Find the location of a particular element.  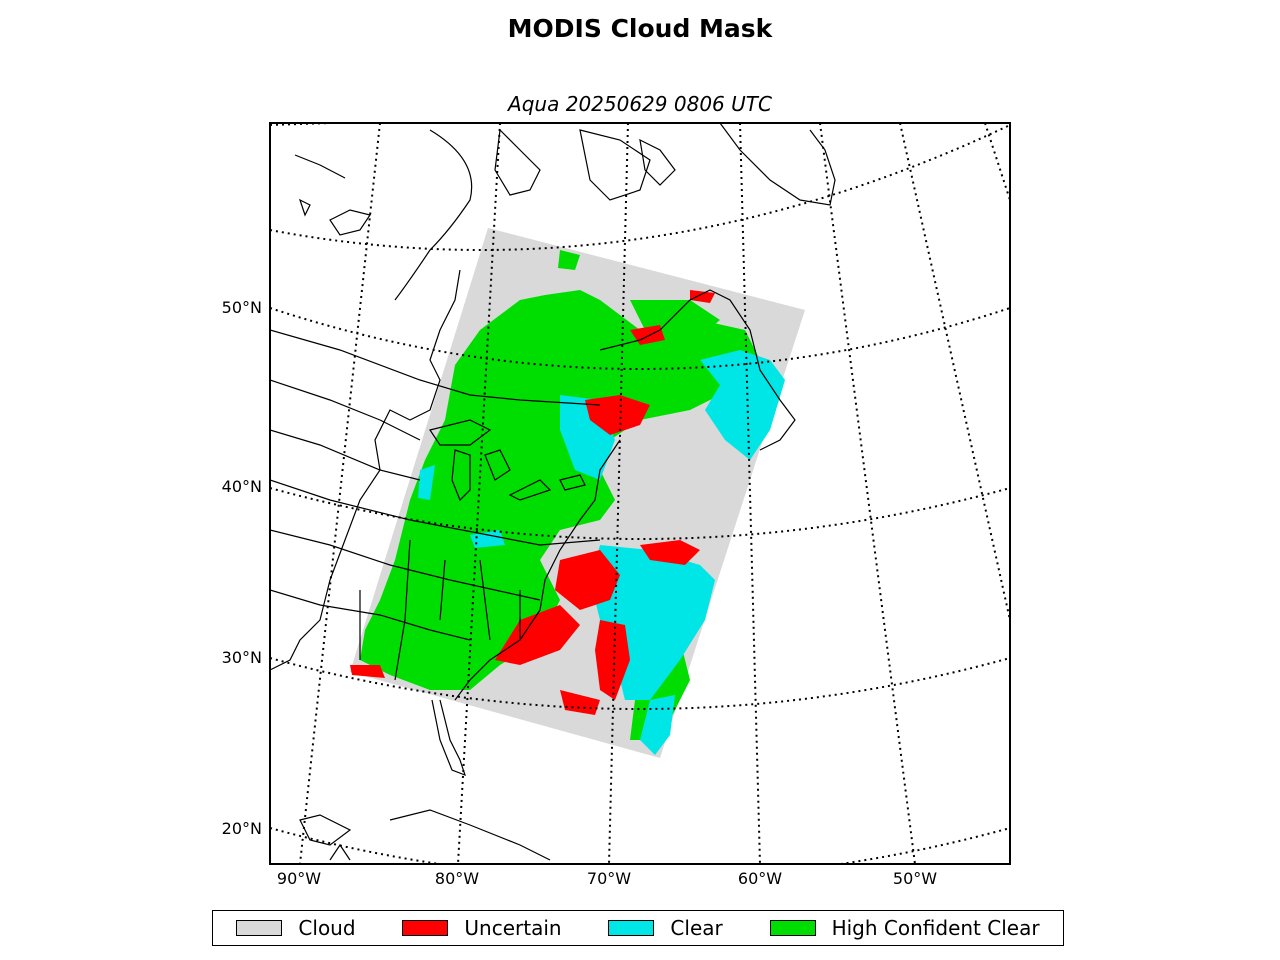

legend-item-uncertain: Uncertain is located at coordinates (482, 928).